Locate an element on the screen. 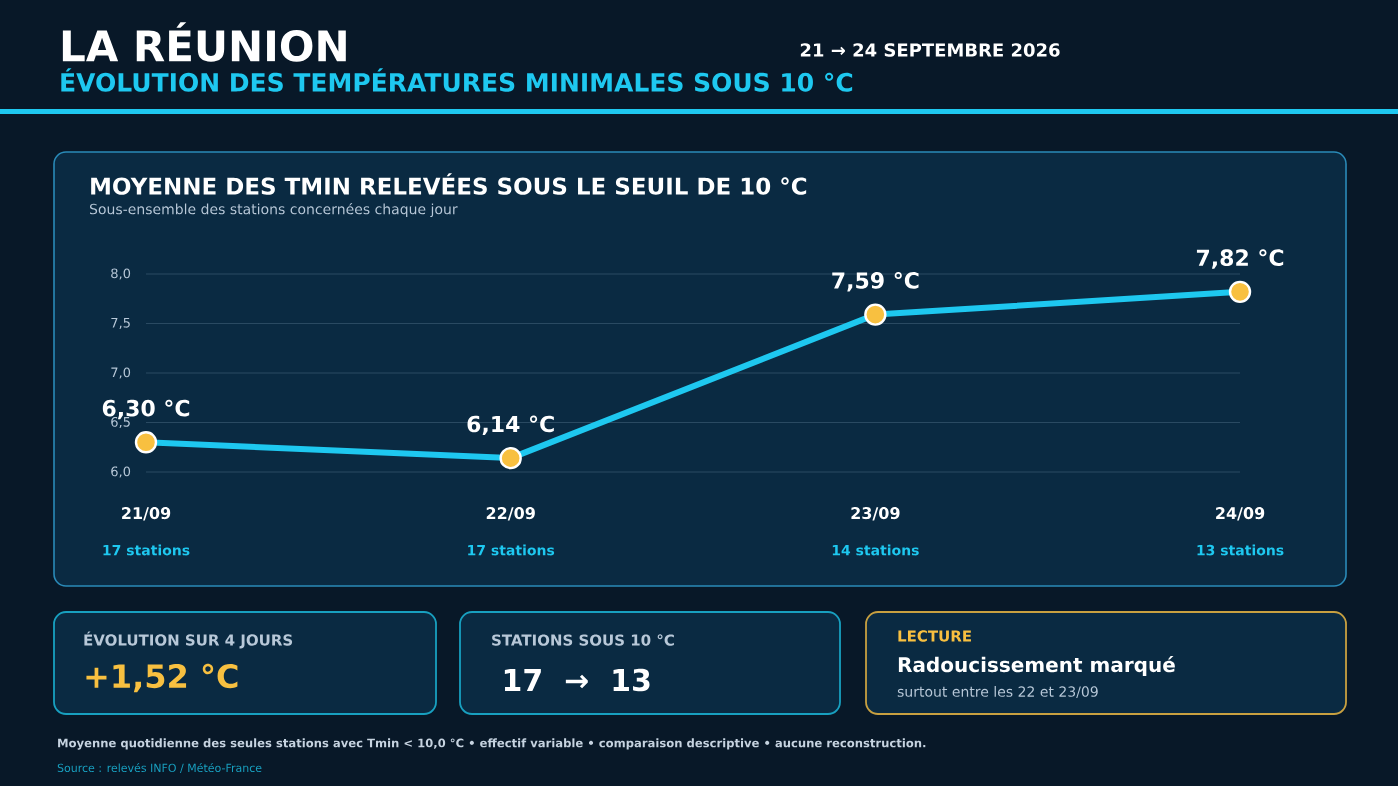 This screenshot has height=786, width=1398. text: 21 → 24 SEPTEMBRE 2026 is located at coordinates (930, 50).